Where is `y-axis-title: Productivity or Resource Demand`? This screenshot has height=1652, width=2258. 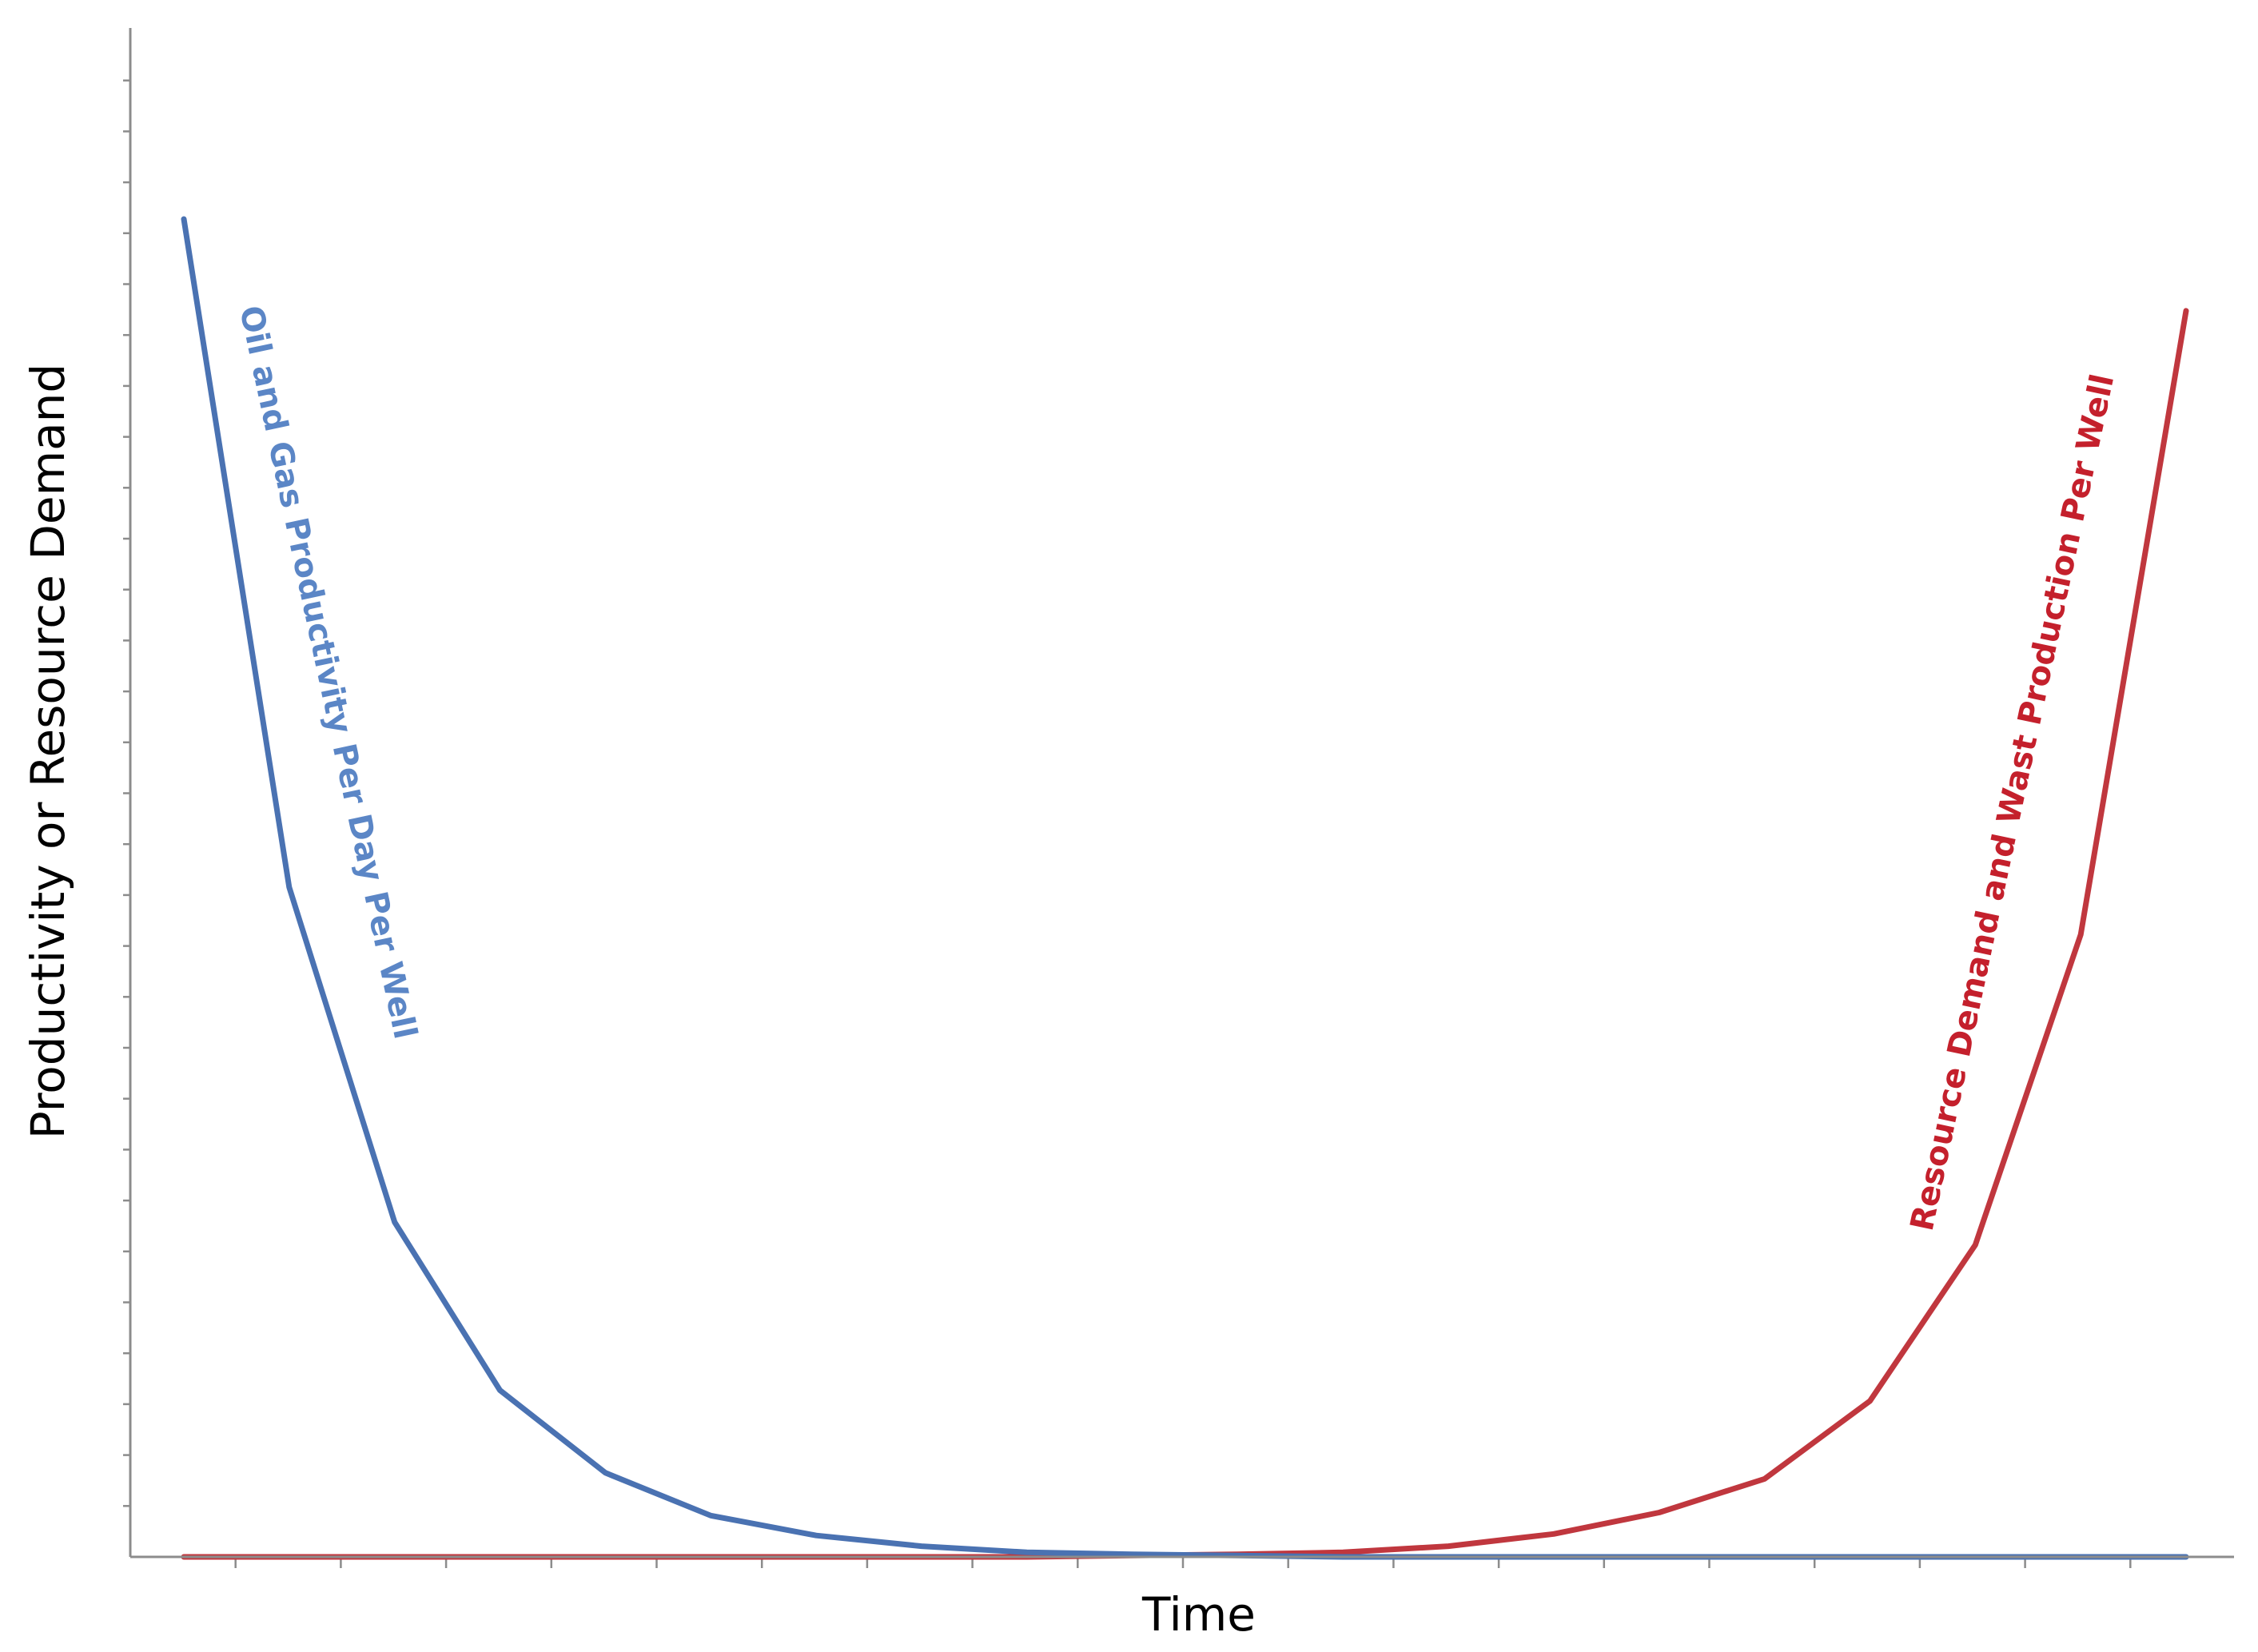
y-axis-title: Productivity or Resource Demand is located at coordinates (48, 751).